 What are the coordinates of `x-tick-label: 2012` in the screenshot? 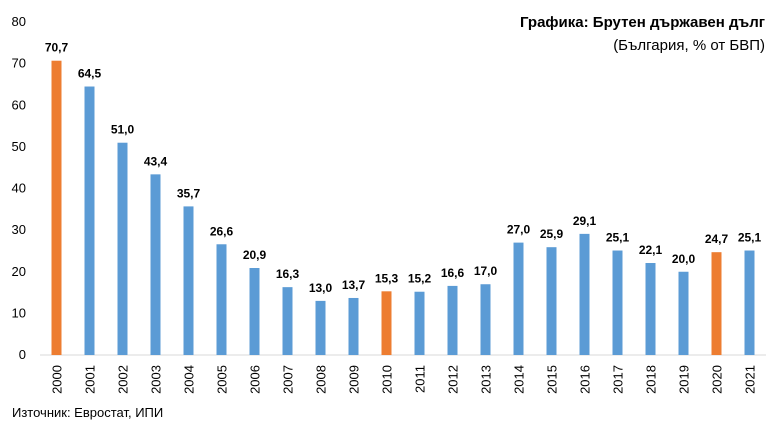 It's located at (453, 379).